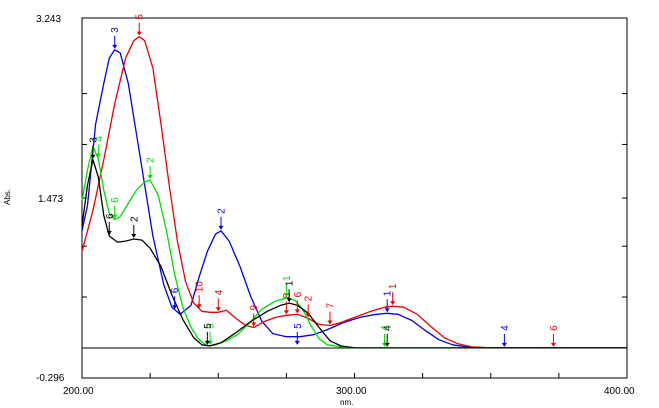 Image resolution: width=659 pixels, height=408 pixels. I want to click on peak-marker-label: 10, so click(200, 287).